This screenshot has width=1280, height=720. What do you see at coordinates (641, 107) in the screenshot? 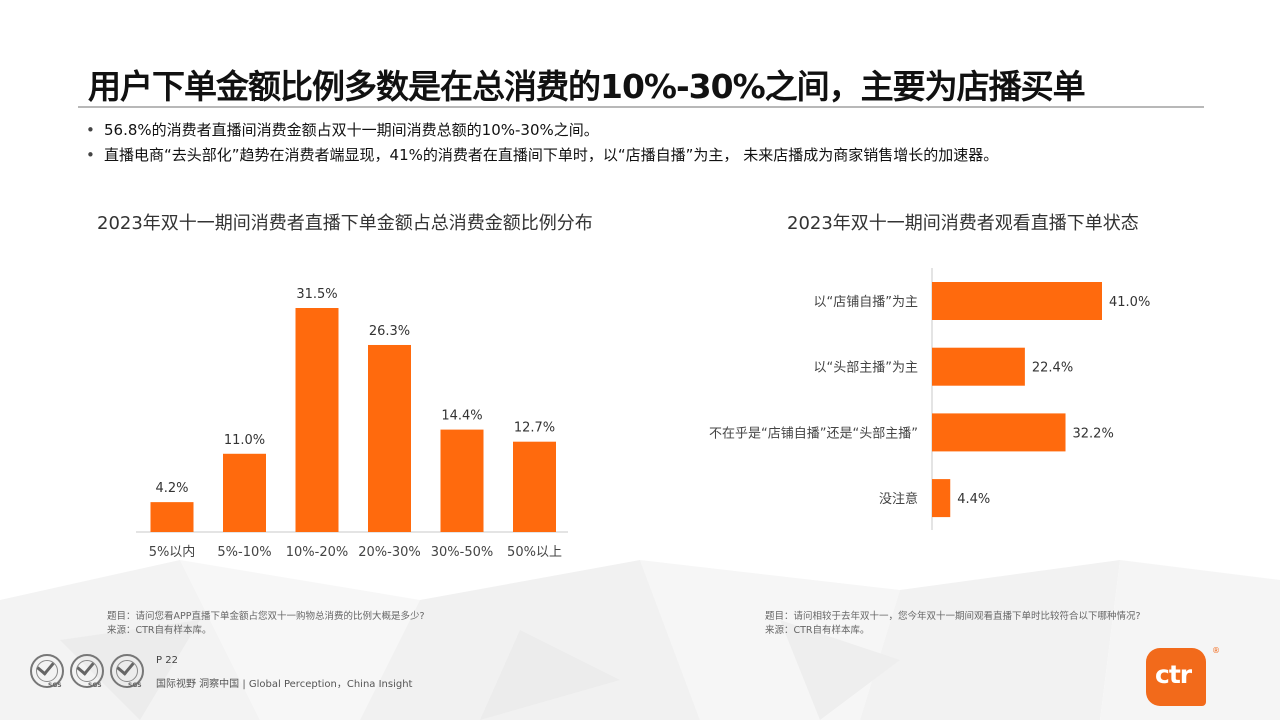
I see `title-divider` at bounding box center [641, 107].